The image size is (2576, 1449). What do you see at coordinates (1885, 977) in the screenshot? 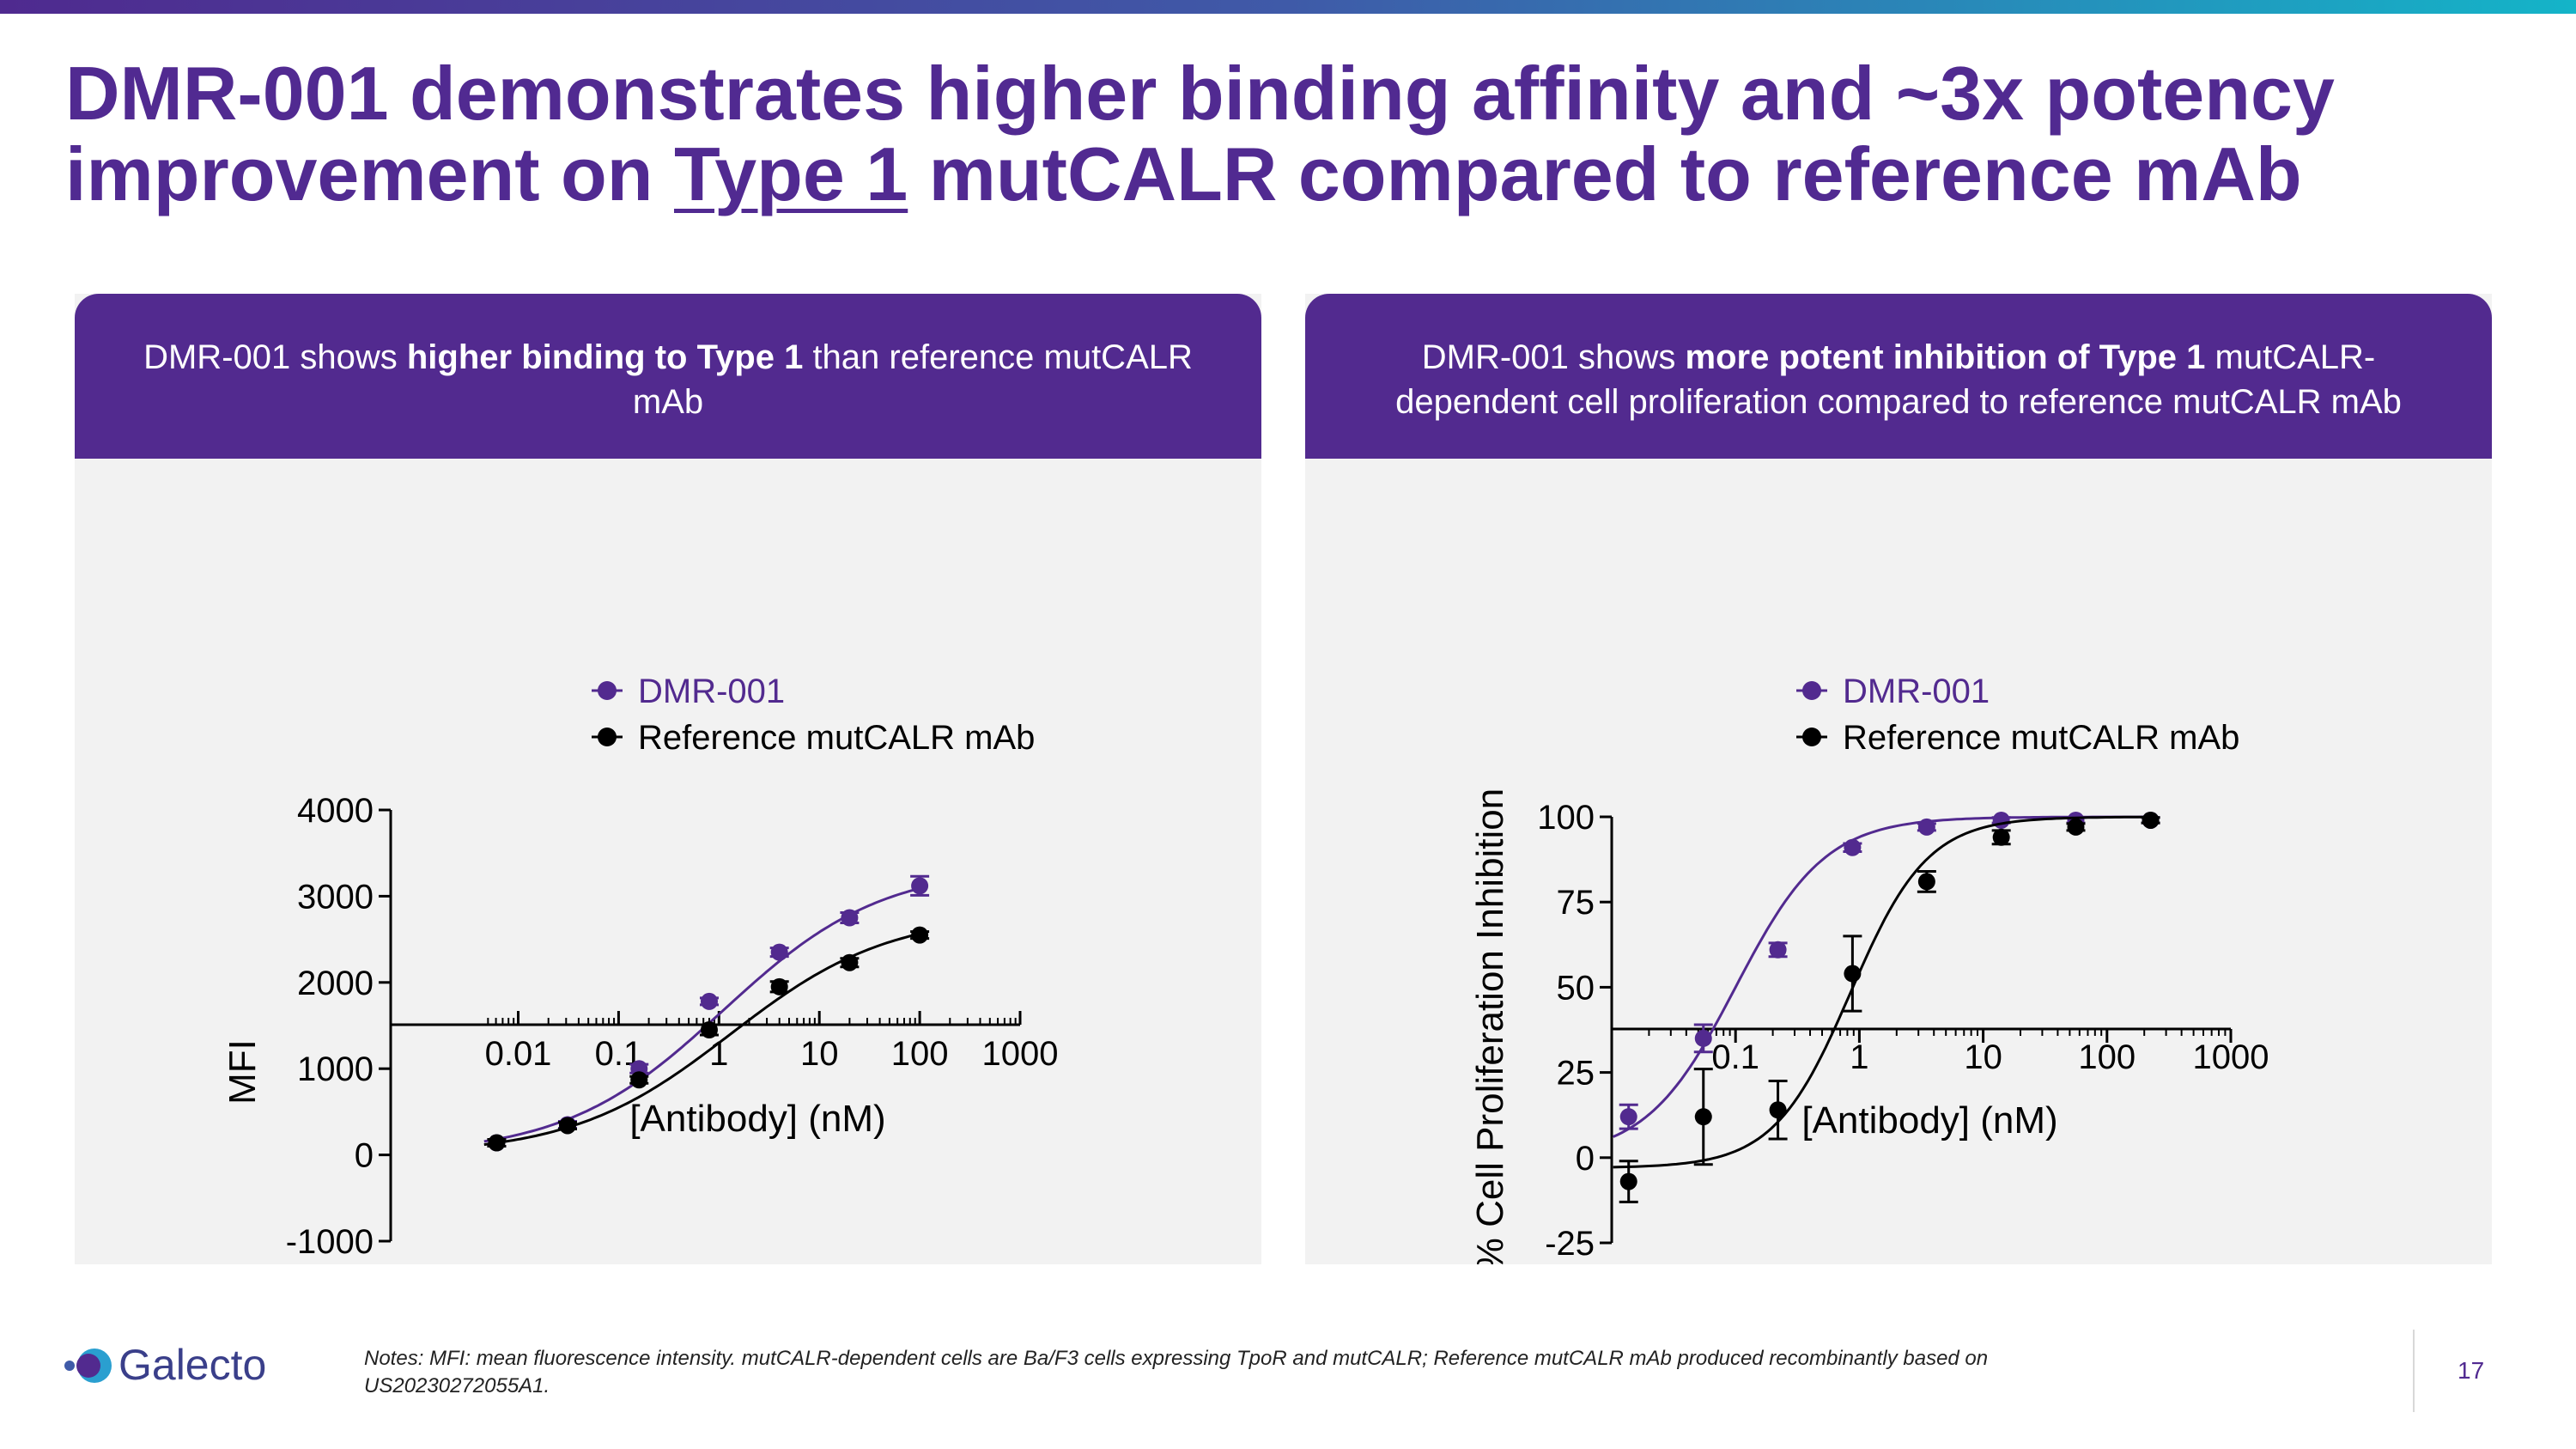
I see `fit-curve` at bounding box center [1885, 977].